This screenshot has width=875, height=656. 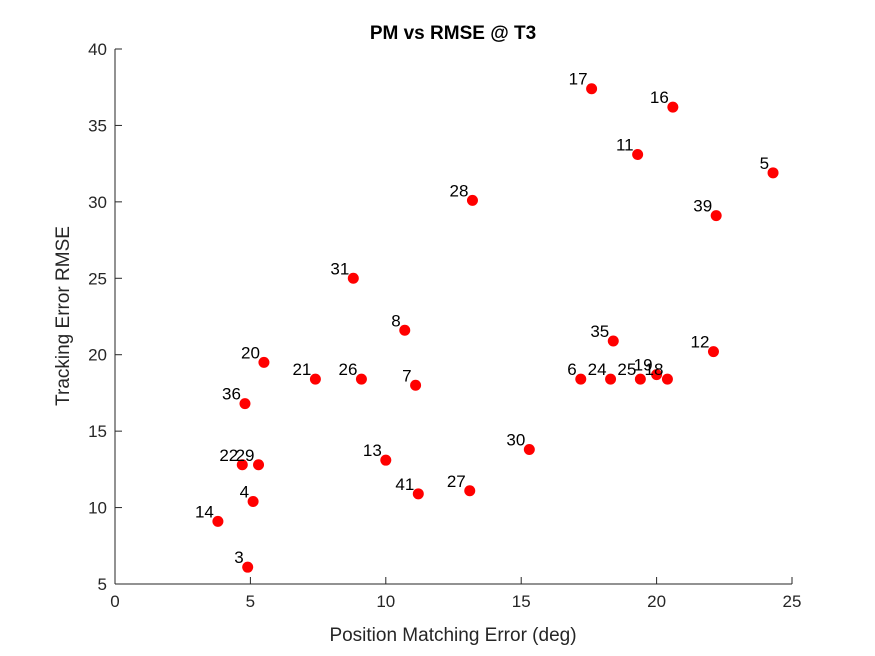 What do you see at coordinates (238, 557) in the screenshot?
I see `data-point-label: 3` at bounding box center [238, 557].